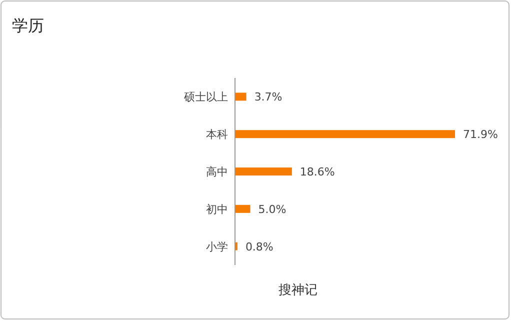  I want to click on y-tick-label: 高中, so click(217, 172).